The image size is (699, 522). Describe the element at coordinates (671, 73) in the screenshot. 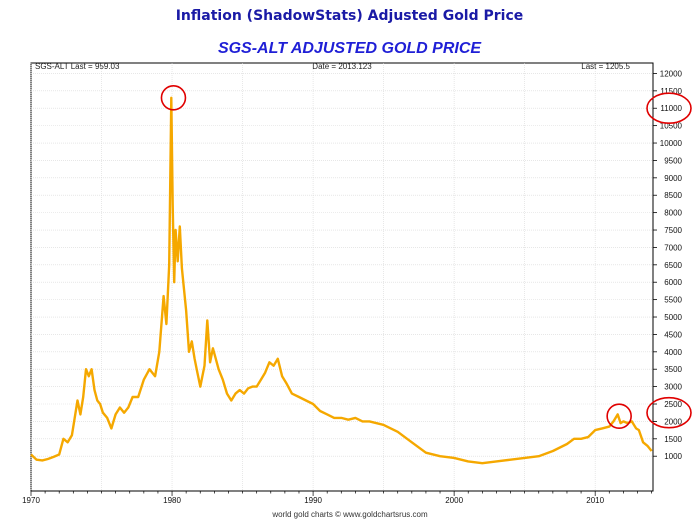

I see `y-tick-label: 12000` at that location.